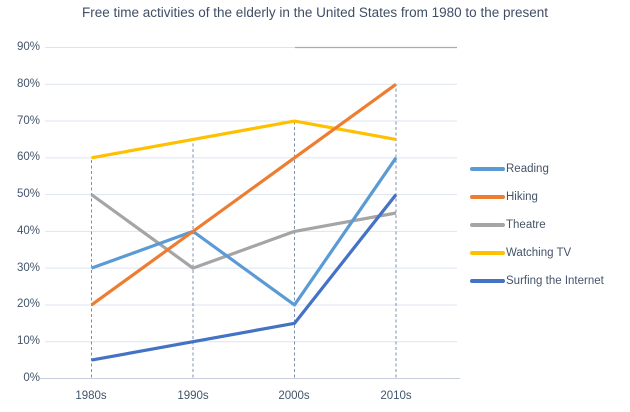 The width and height of the screenshot is (630, 412). Describe the element at coordinates (487, 253) in the screenshot. I see `legend-swatch-watching-tv` at that location.